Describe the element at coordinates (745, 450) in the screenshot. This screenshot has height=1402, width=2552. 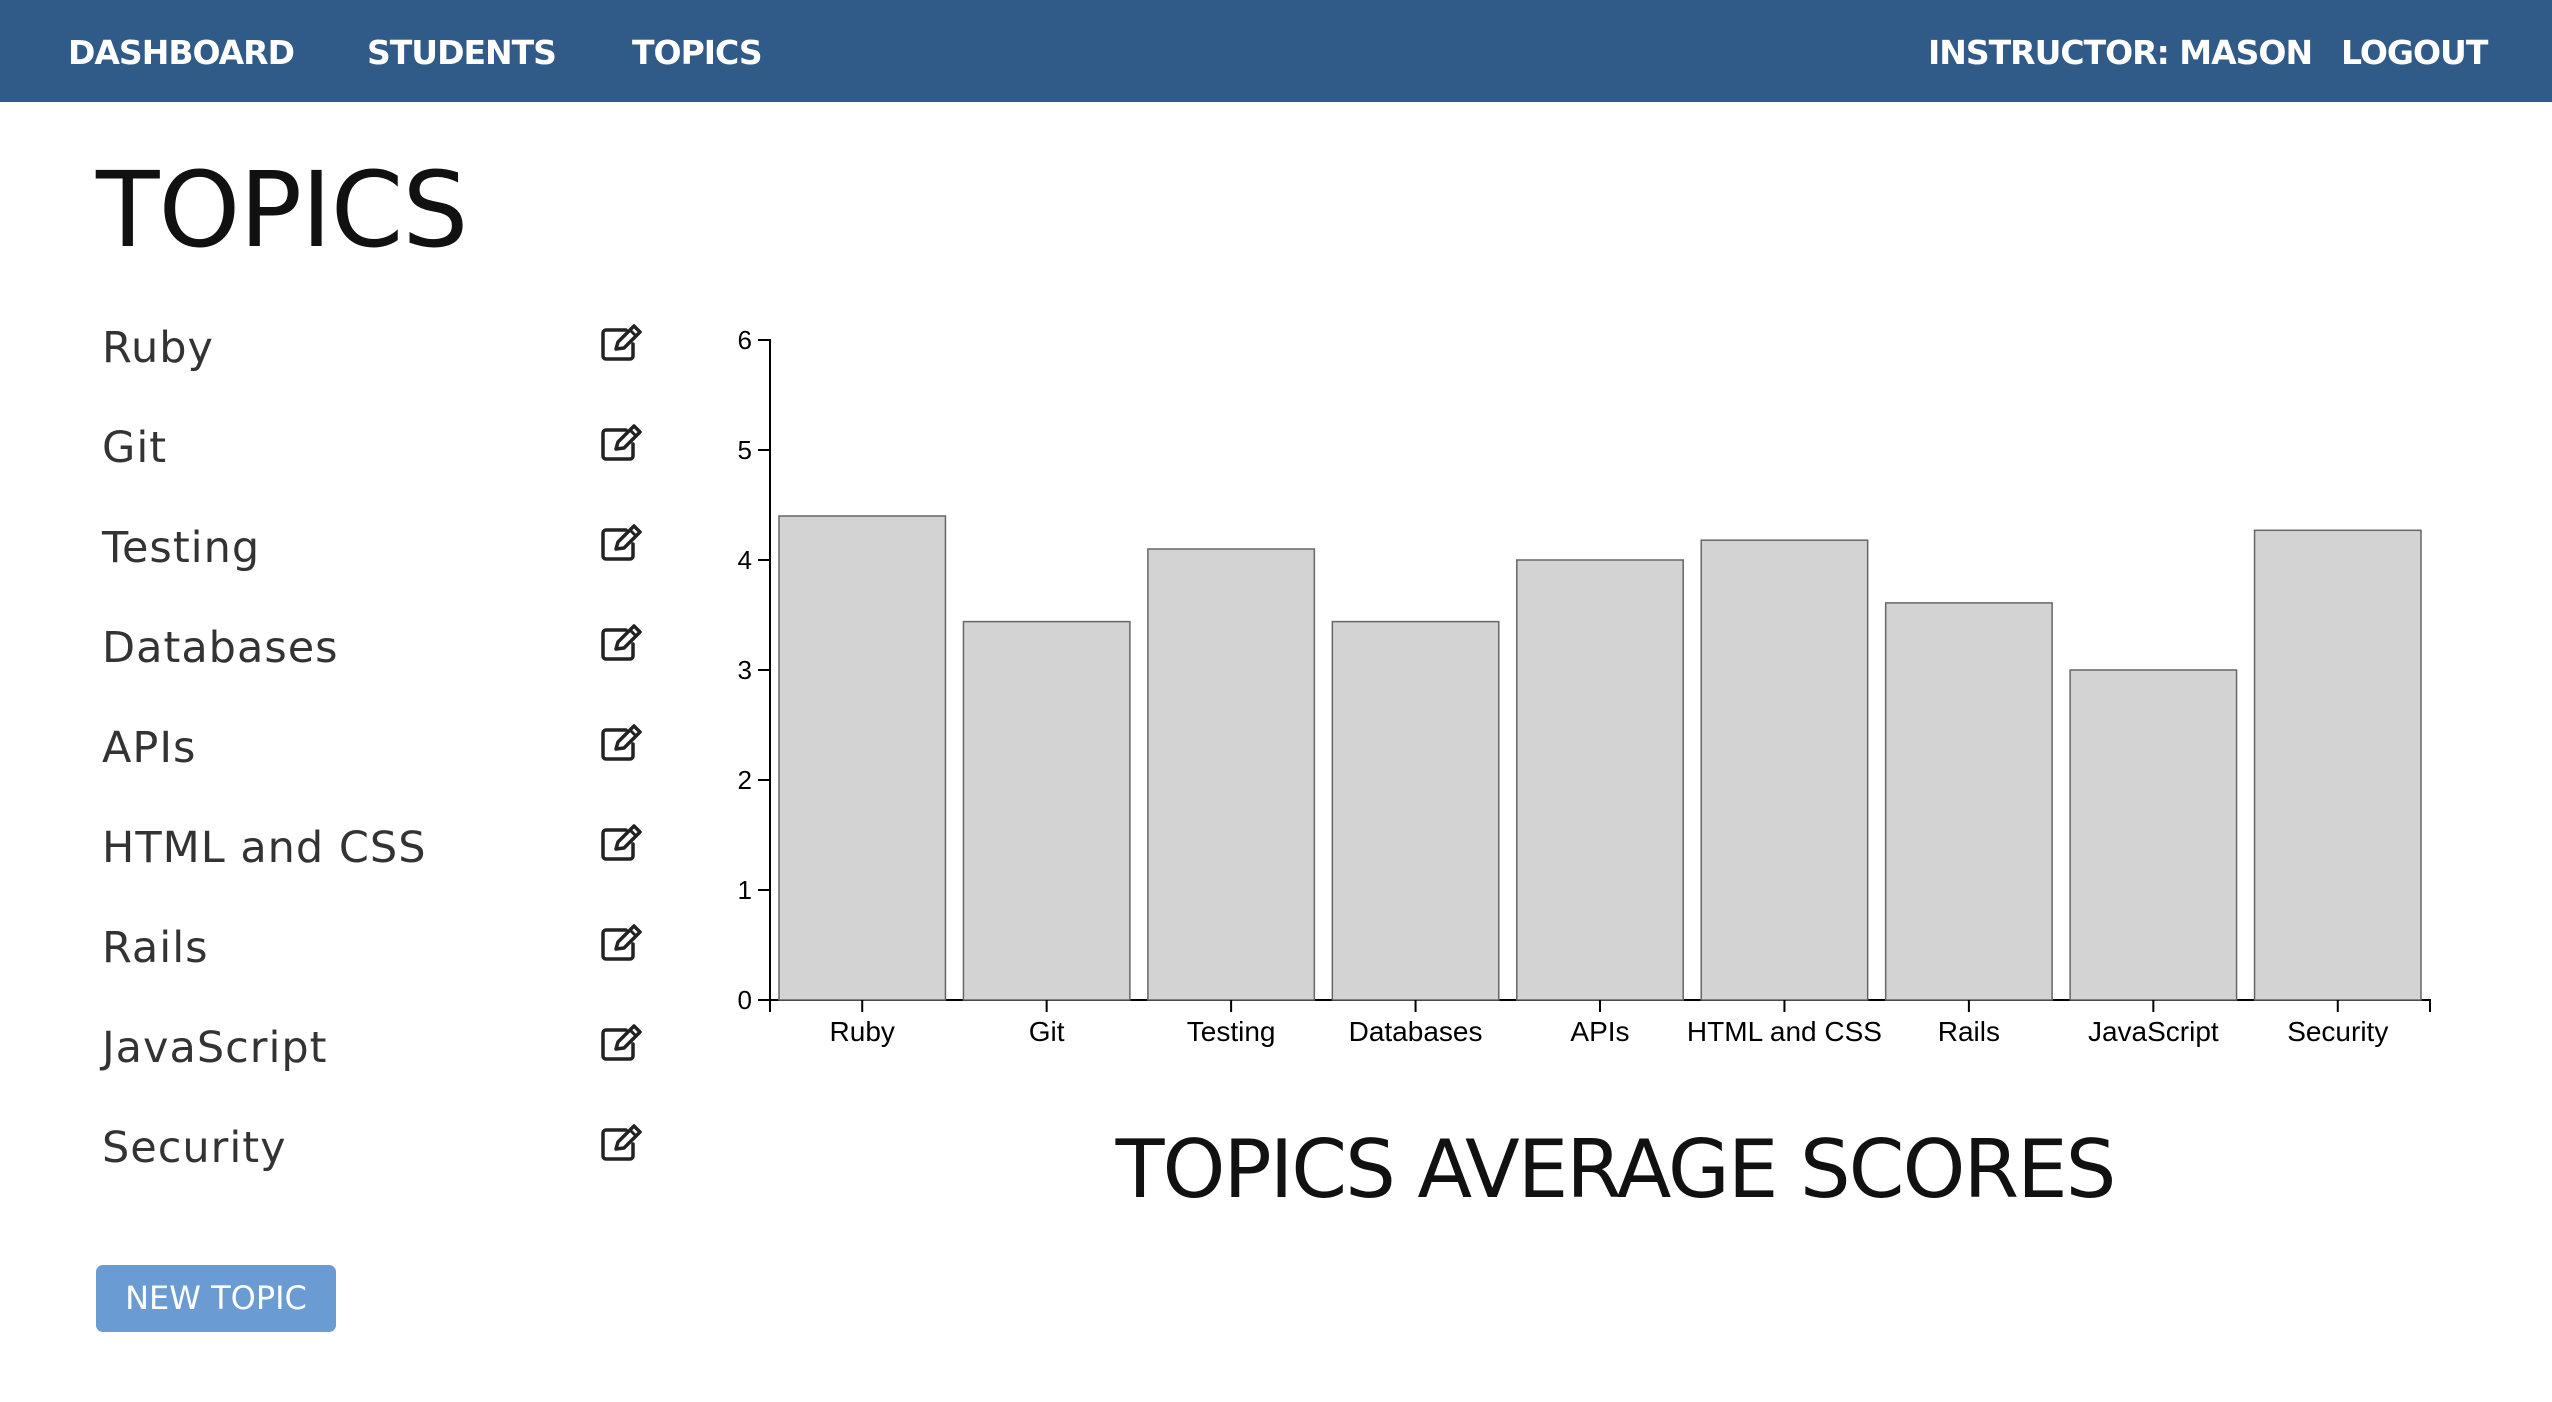
I see `y-tick-label: 5` at that location.